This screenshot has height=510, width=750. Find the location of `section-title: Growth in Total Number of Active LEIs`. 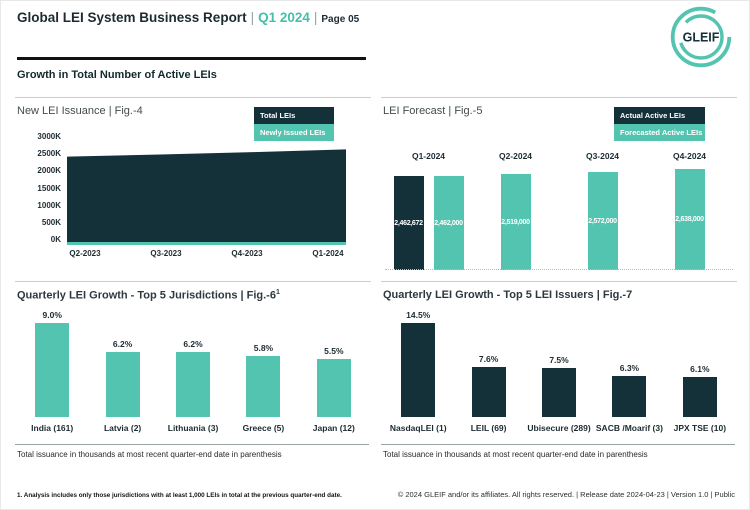

section-title: Growth in Total Number of Active LEIs is located at coordinates (117, 75).